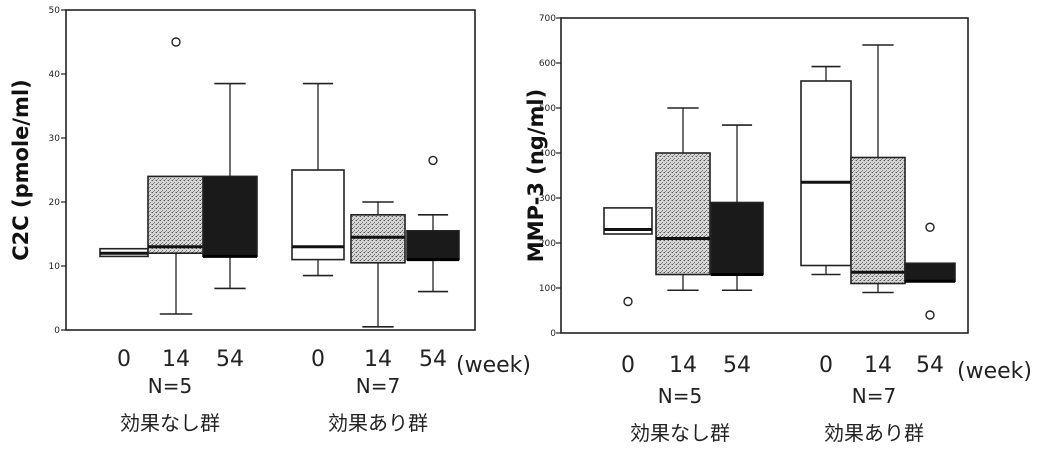  I want to click on y-tick-label: 300, so click(547, 199).